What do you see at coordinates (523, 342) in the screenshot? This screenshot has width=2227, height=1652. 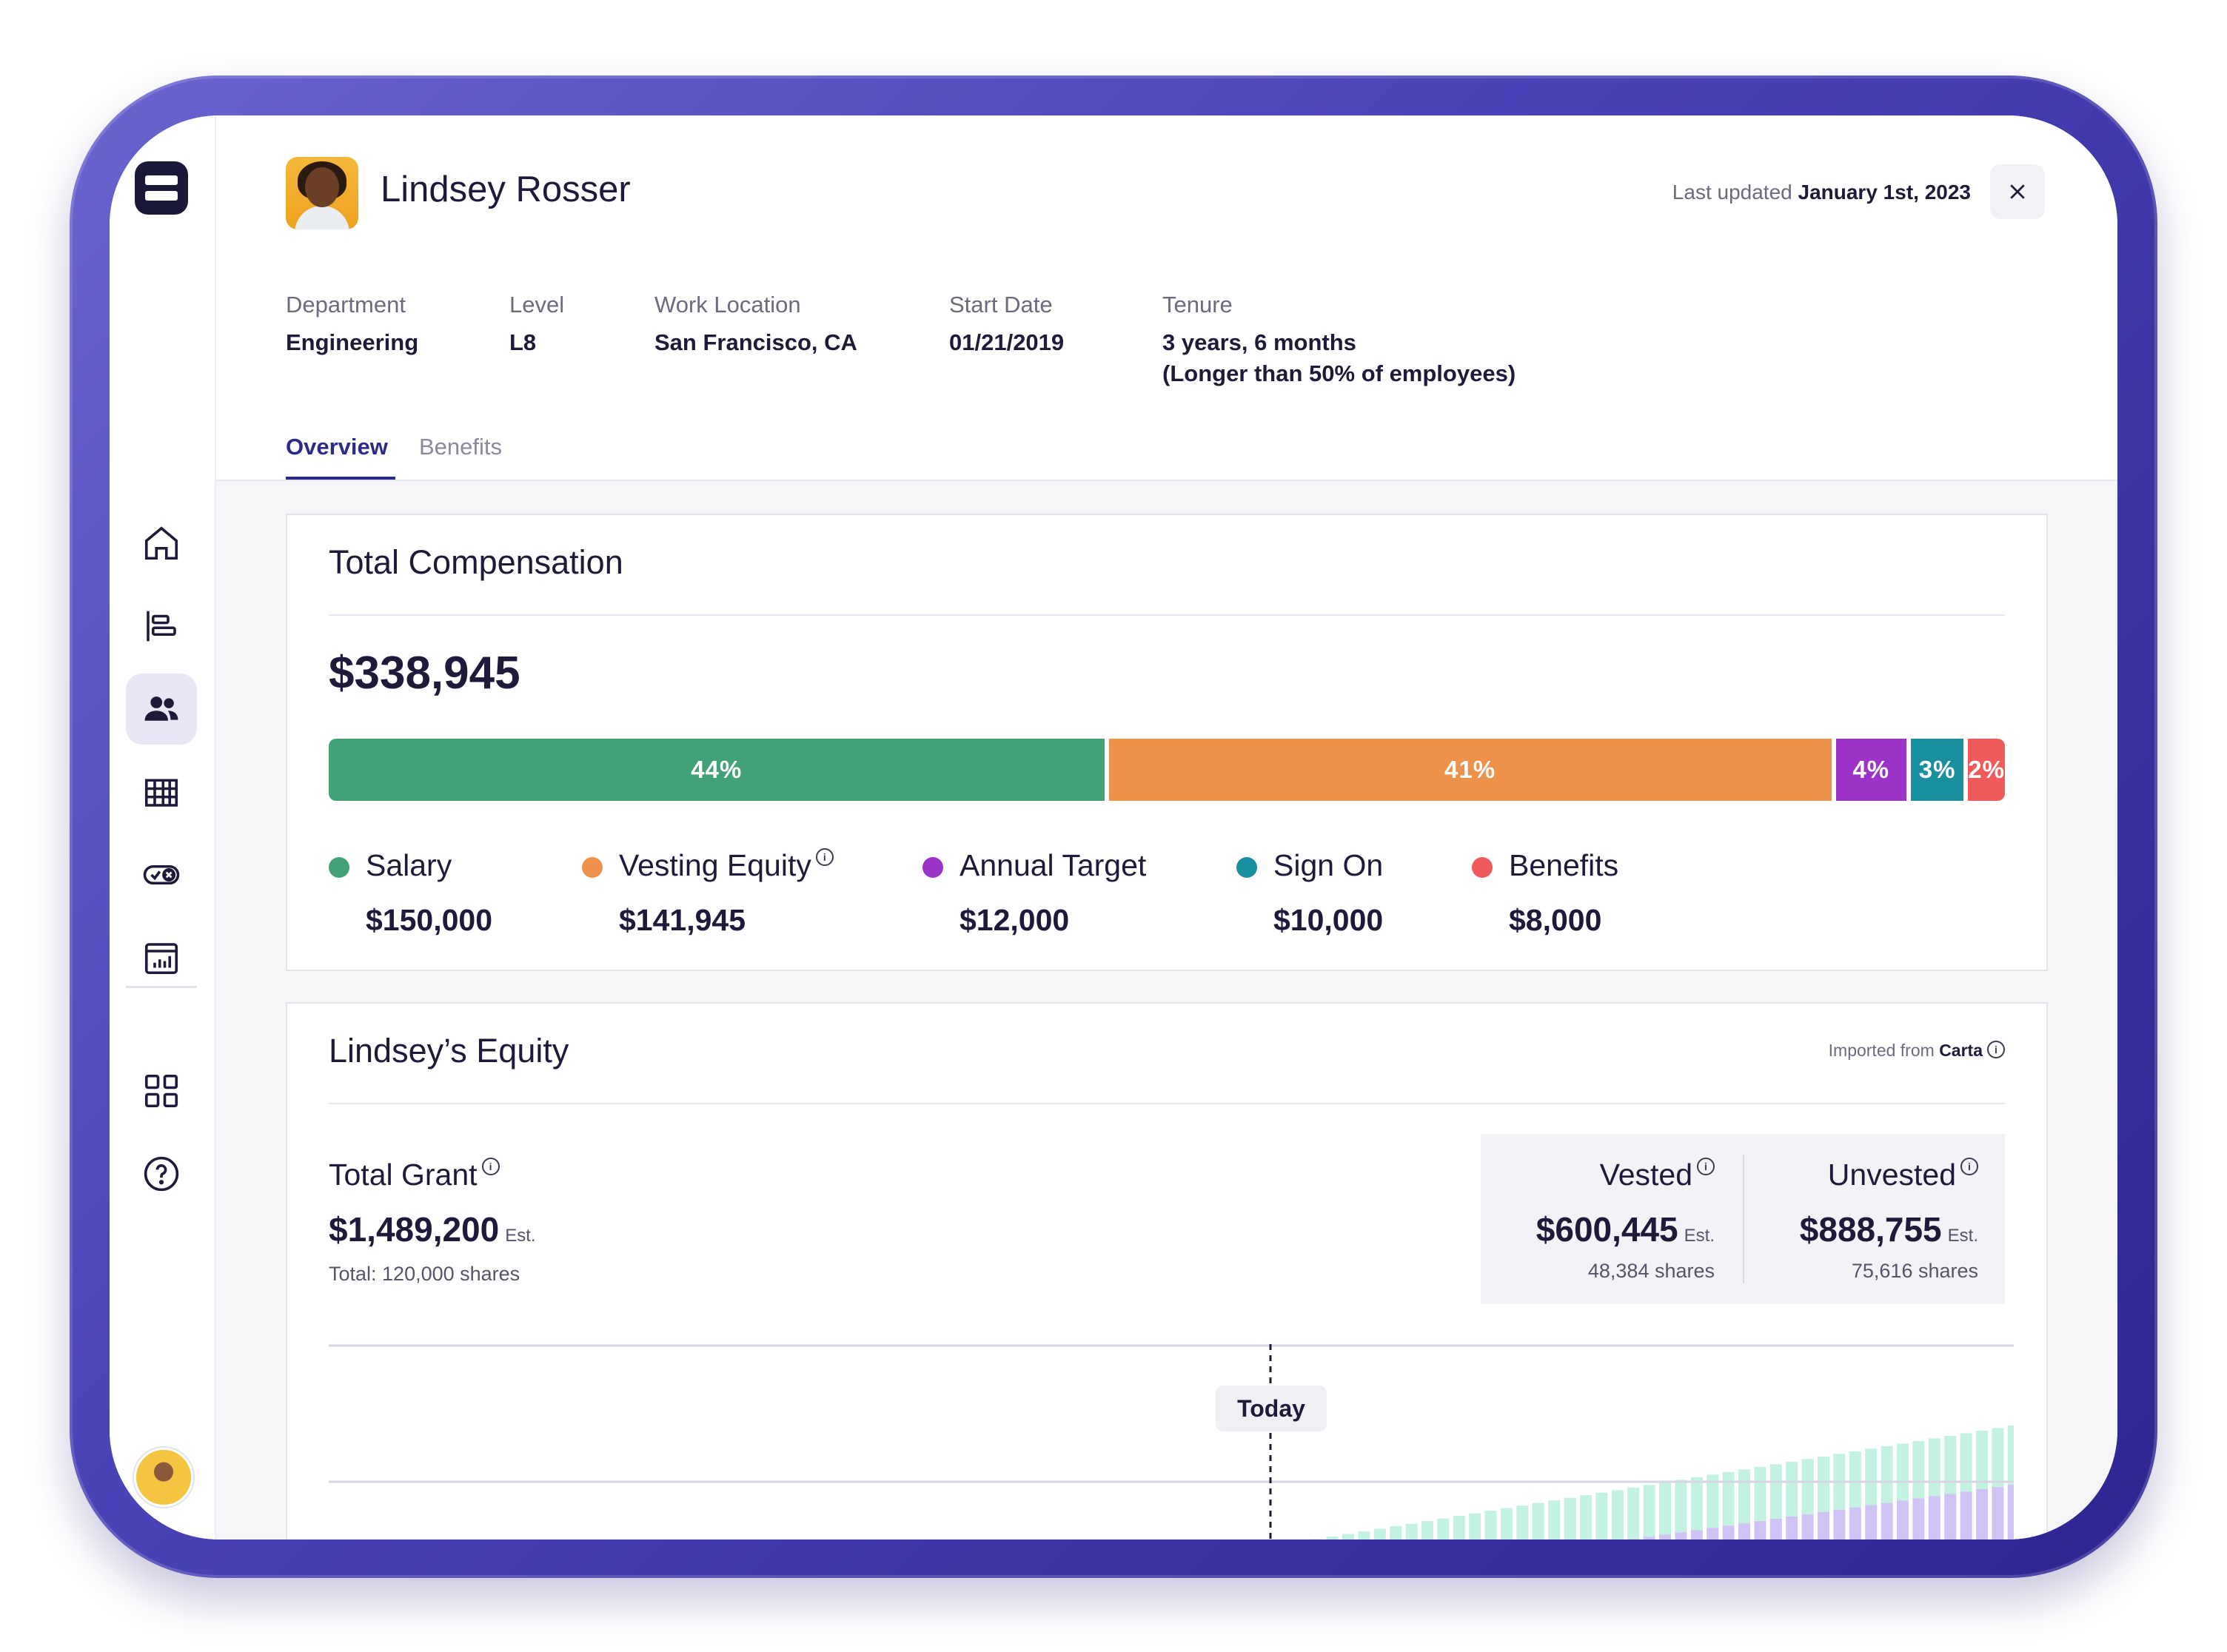 I see `level-value: L8` at bounding box center [523, 342].